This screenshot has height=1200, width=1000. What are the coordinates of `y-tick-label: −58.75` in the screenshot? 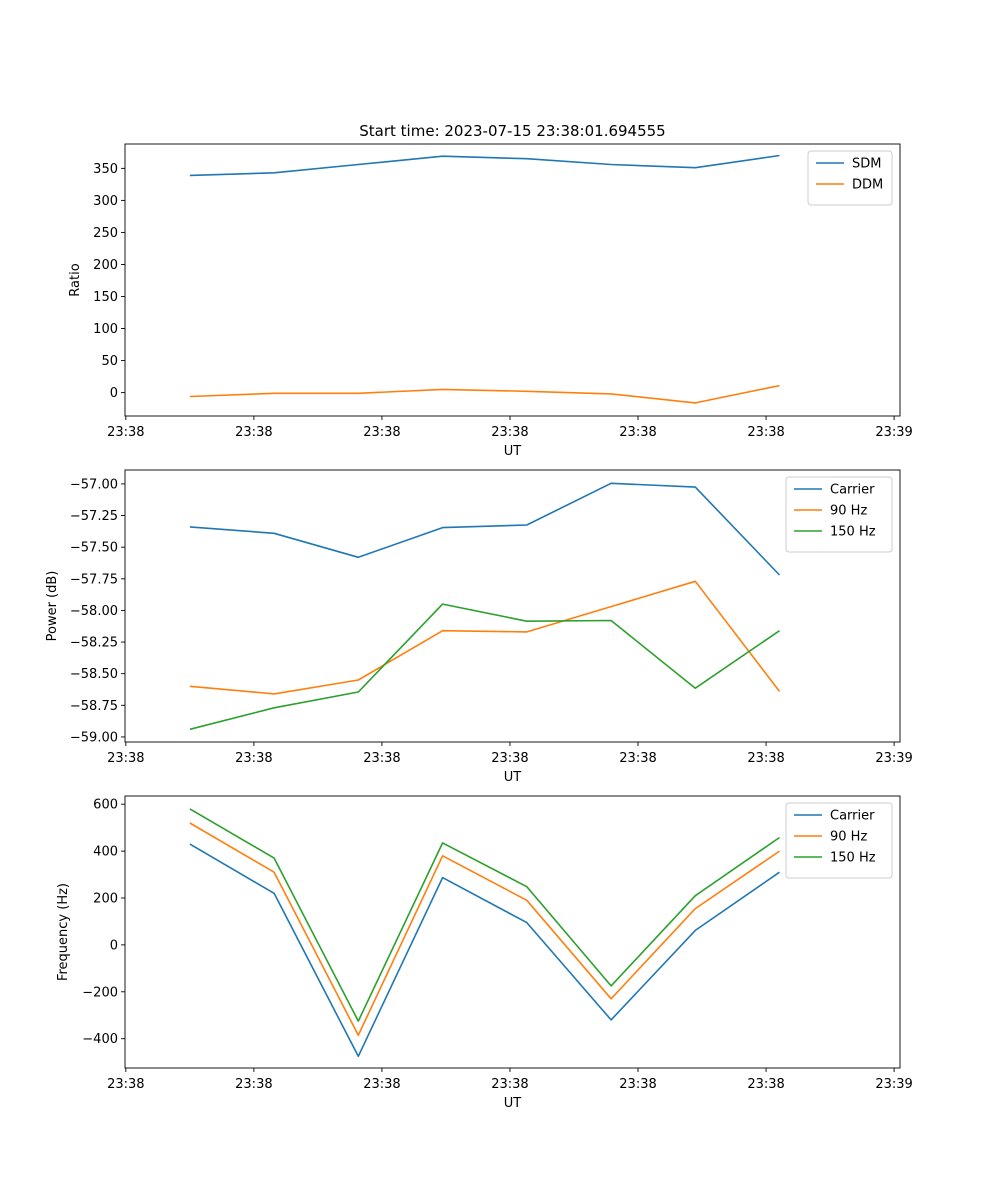 It's located at (94, 706).